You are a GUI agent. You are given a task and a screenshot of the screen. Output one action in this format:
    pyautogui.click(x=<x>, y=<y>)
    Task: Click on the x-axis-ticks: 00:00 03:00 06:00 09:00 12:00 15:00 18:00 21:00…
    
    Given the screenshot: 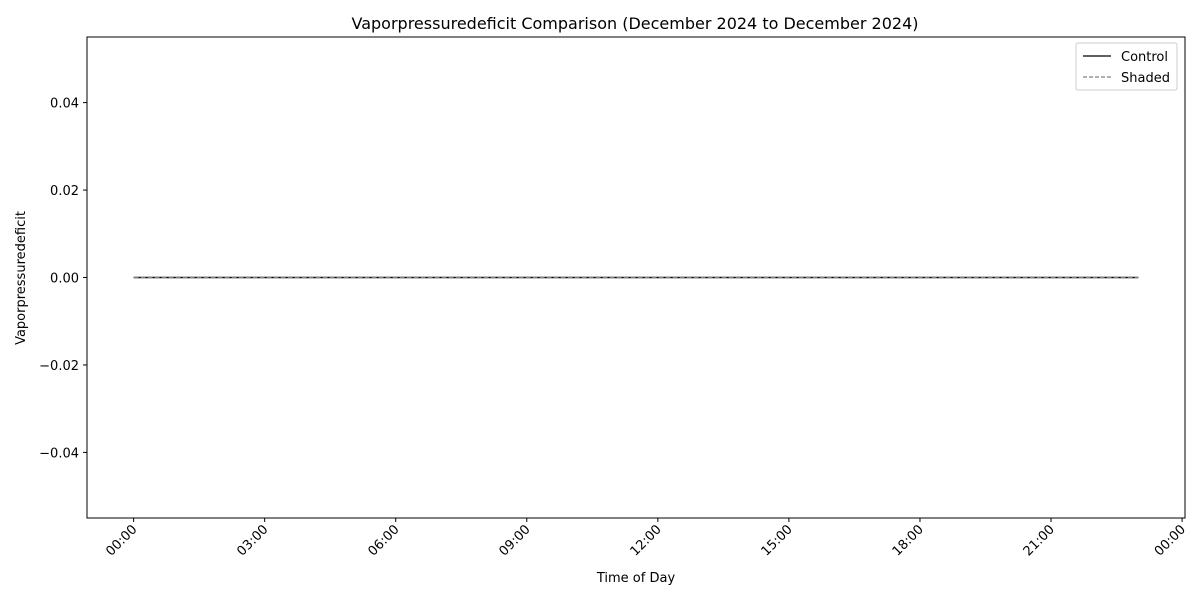 What is the action you would take?
    pyautogui.click(x=646, y=538)
    